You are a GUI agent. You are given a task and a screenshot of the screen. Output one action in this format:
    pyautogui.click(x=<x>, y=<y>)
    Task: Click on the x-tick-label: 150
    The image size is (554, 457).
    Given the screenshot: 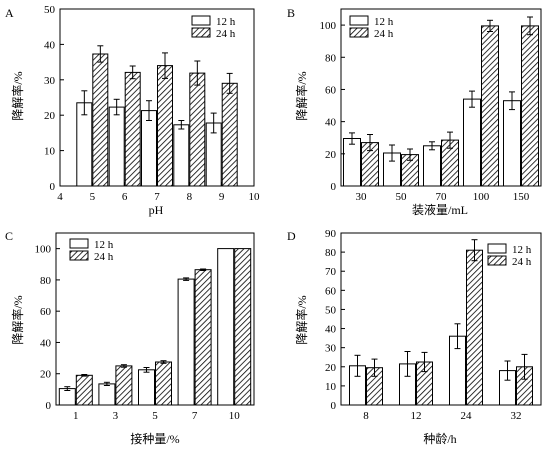 What is the action you would take?
    pyautogui.click(x=521, y=197)
    